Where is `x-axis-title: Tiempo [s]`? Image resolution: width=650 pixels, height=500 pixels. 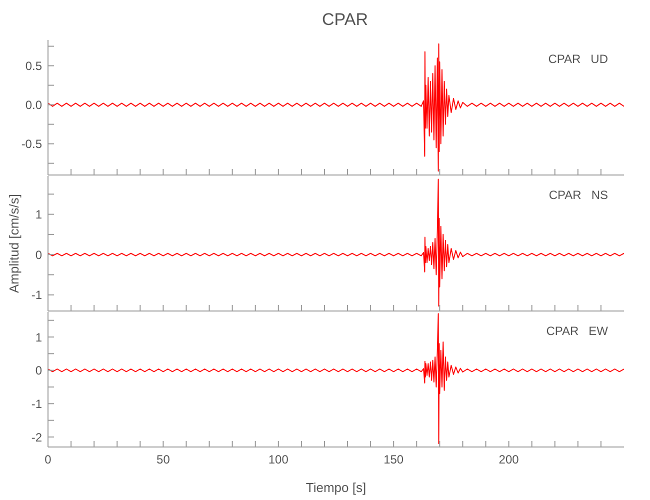 x-axis-title: Tiempo [s] is located at coordinates (336, 487).